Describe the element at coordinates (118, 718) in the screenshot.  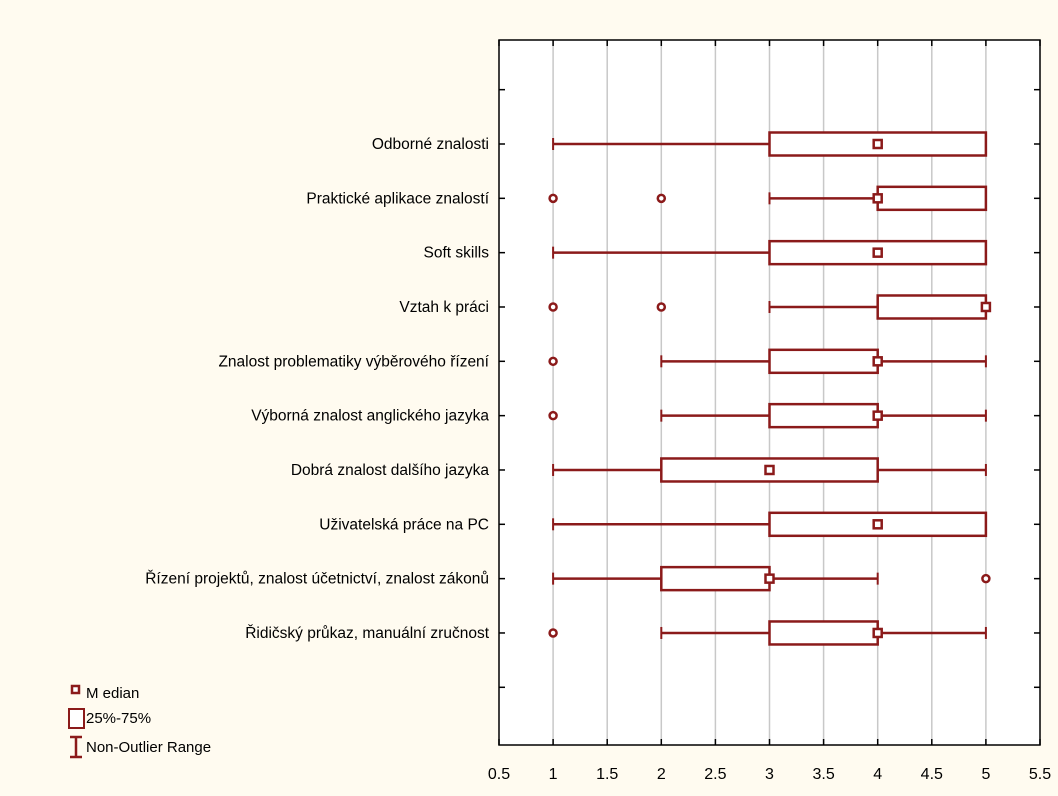
I see `legend-box-label: 25%-75%` at that location.